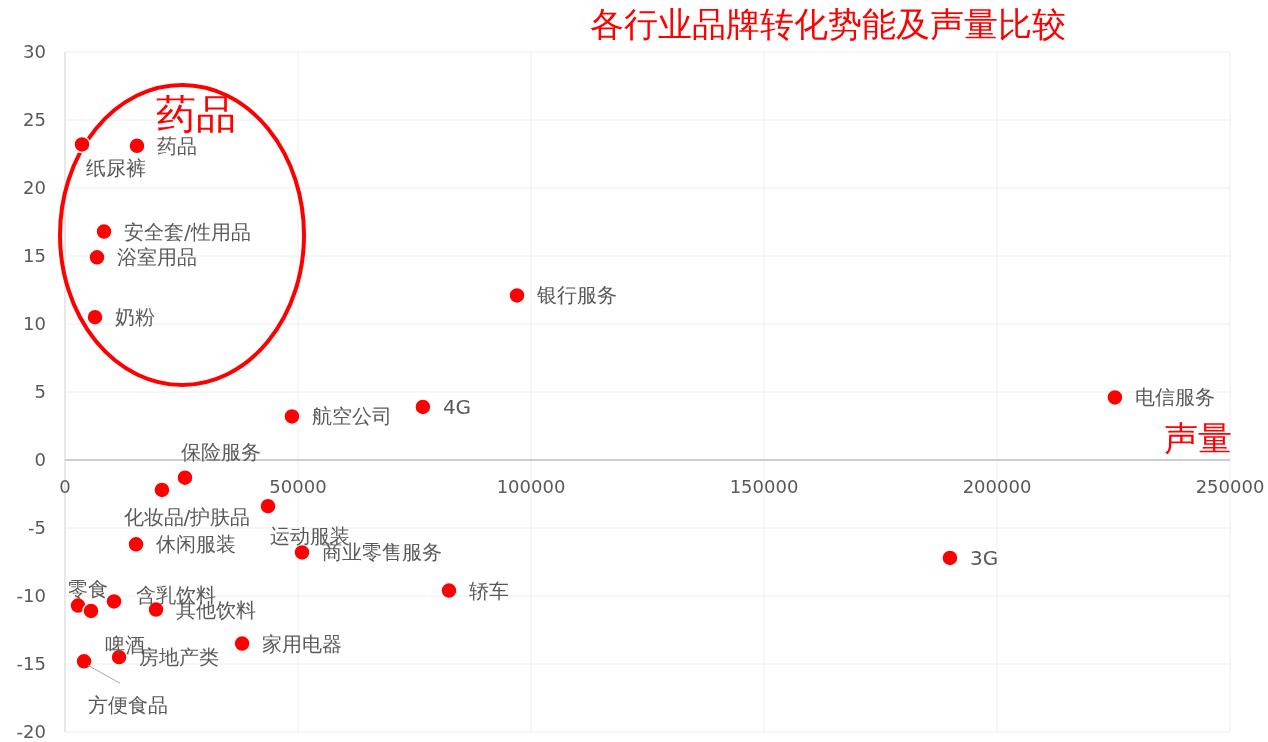 The image size is (1268, 742). Describe the element at coordinates (31, 731) in the screenshot. I see `y-tick-label: -20` at that location.